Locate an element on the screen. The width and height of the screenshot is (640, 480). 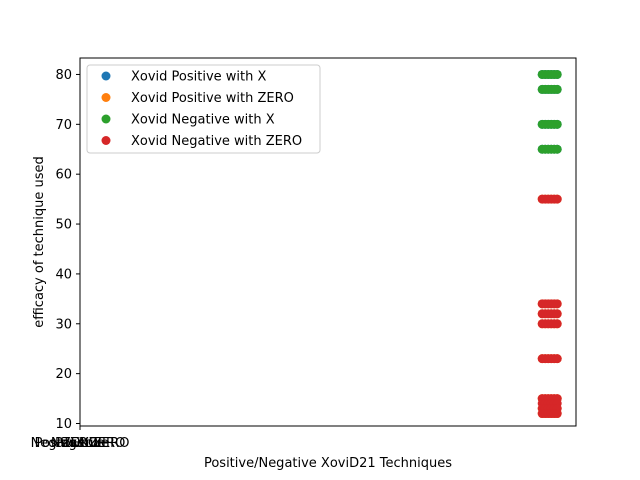
y-tick-label: 70 is located at coordinates (63, 125).